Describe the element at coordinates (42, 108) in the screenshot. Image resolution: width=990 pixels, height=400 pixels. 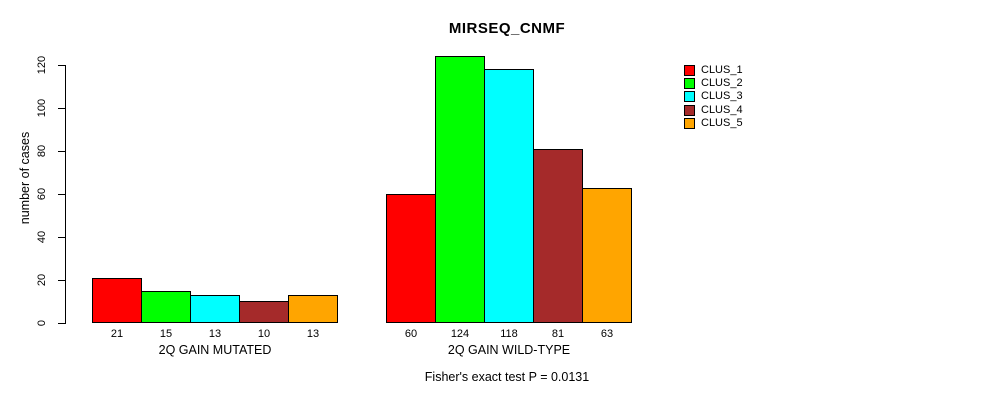
I see `y-tick-label: 100` at that location.